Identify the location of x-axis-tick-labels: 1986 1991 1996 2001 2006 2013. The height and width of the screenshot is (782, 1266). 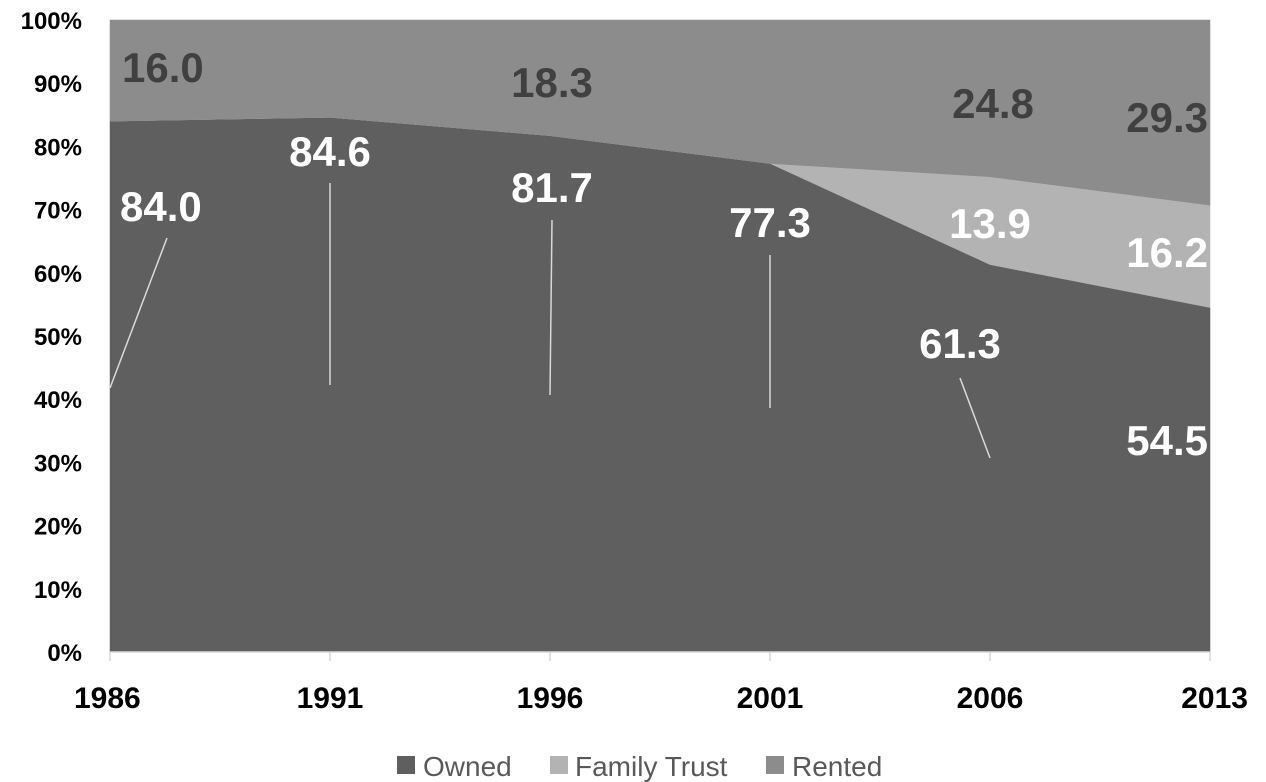
(661, 698).